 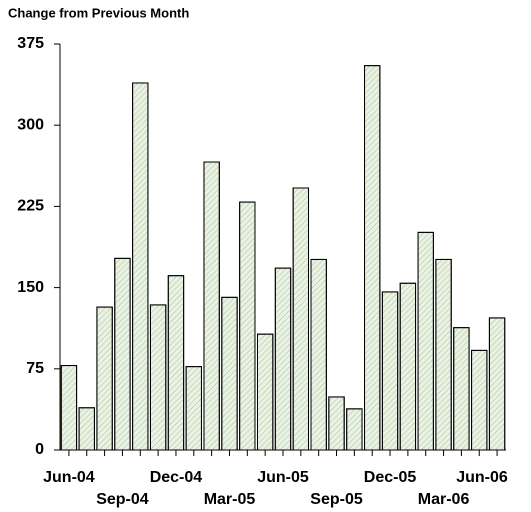 I want to click on y-tick-label: 0, so click(x=39, y=449).